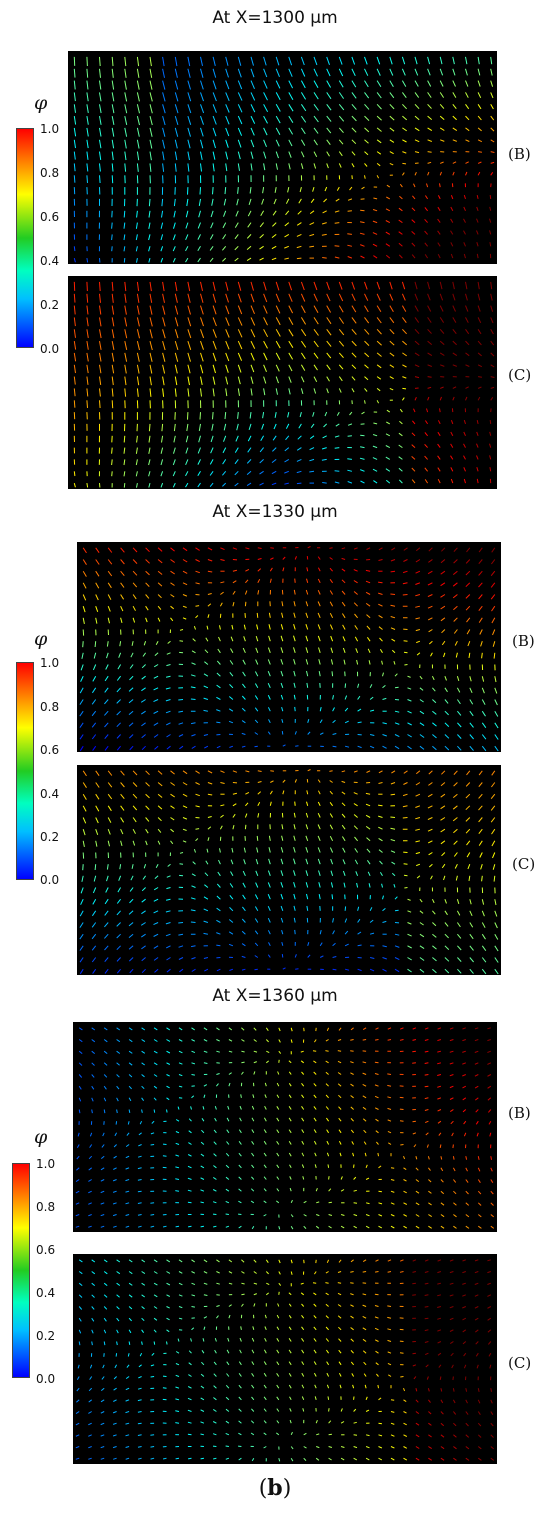 This screenshot has width=550, height=1515. I want to click on colorbar-symbol: φ, so click(41, 103).